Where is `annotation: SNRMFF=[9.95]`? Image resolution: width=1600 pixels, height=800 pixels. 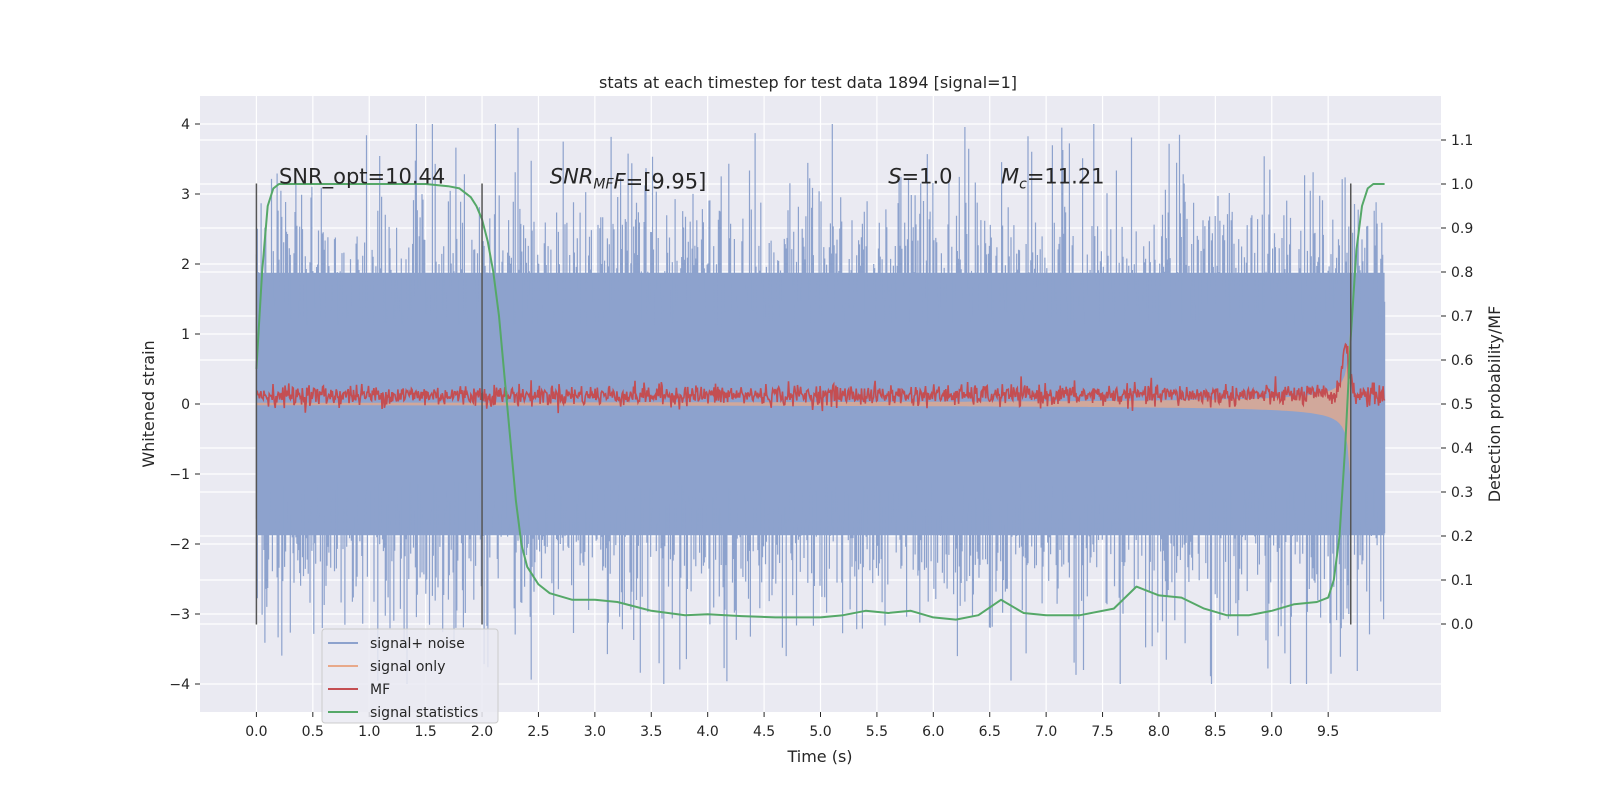 annotation: SNRMFF=[9.95] is located at coordinates (628, 179).